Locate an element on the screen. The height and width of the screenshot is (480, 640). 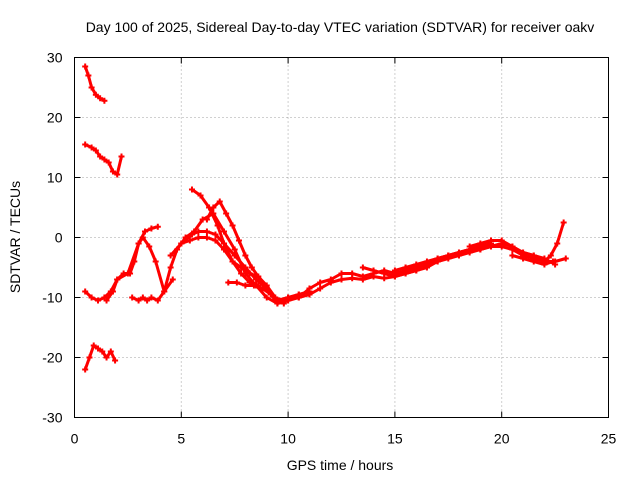
y-tick-label: -20 is located at coordinates (52, 358).